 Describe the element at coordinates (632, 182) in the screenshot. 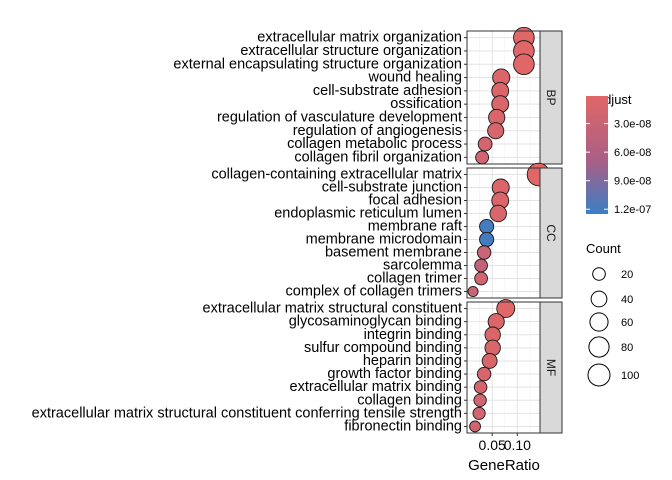

I see `color-legend-label: 9.0e-08` at that location.